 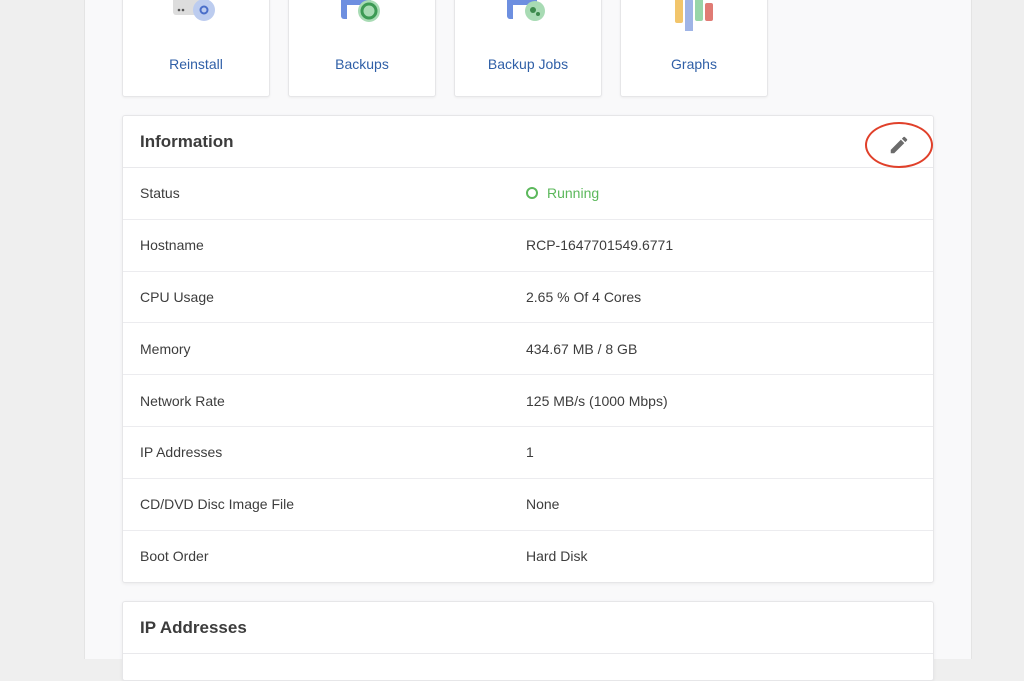 I want to click on tile-reinstall: Reinstall, so click(x=196, y=48).